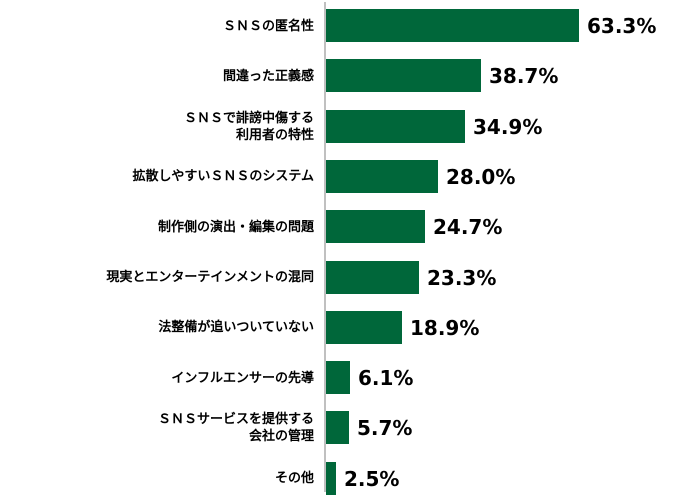 The image size is (699, 499). Describe the element at coordinates (274, 135) in the screenshot. I see `category-label-line2: 利用者の特性` at that location.